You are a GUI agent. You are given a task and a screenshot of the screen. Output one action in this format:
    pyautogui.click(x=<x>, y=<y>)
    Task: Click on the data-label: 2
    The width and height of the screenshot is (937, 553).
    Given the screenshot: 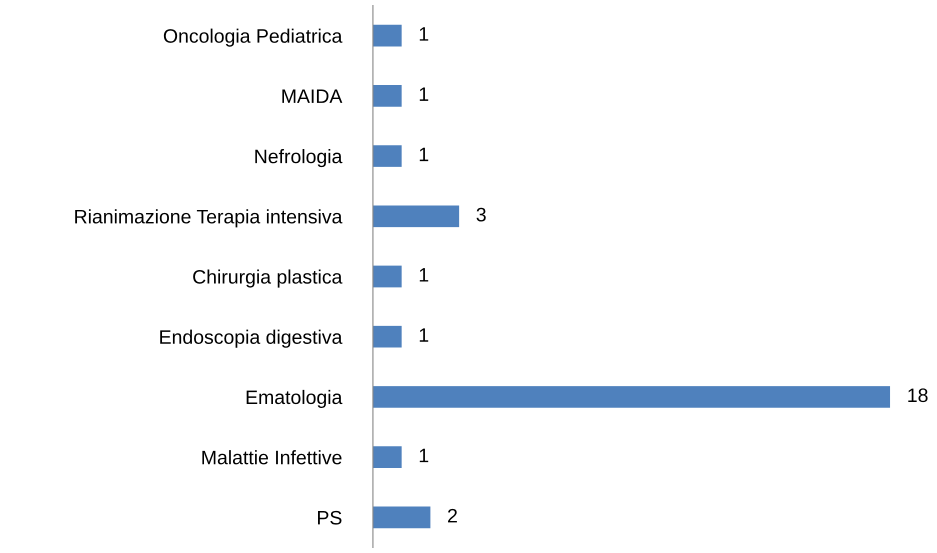 What is the action you would take?
    pyautogui.click(x=452, y=515)
    